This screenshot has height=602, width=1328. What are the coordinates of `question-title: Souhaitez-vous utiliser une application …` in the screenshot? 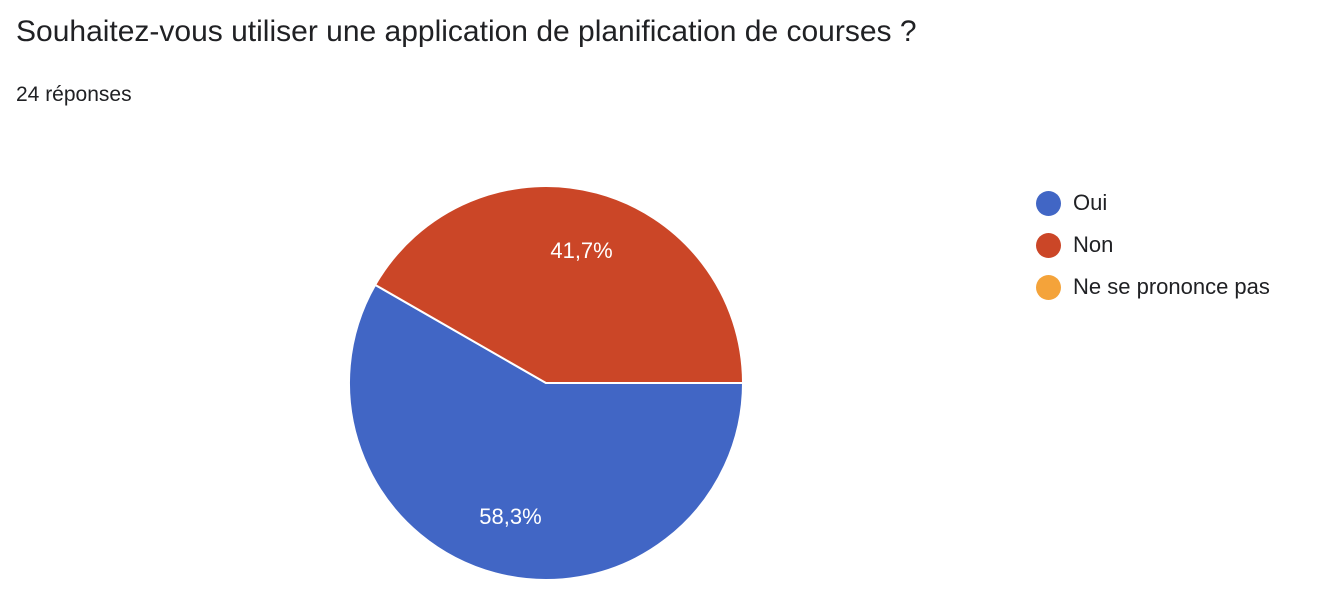 It's located at (466, 31).